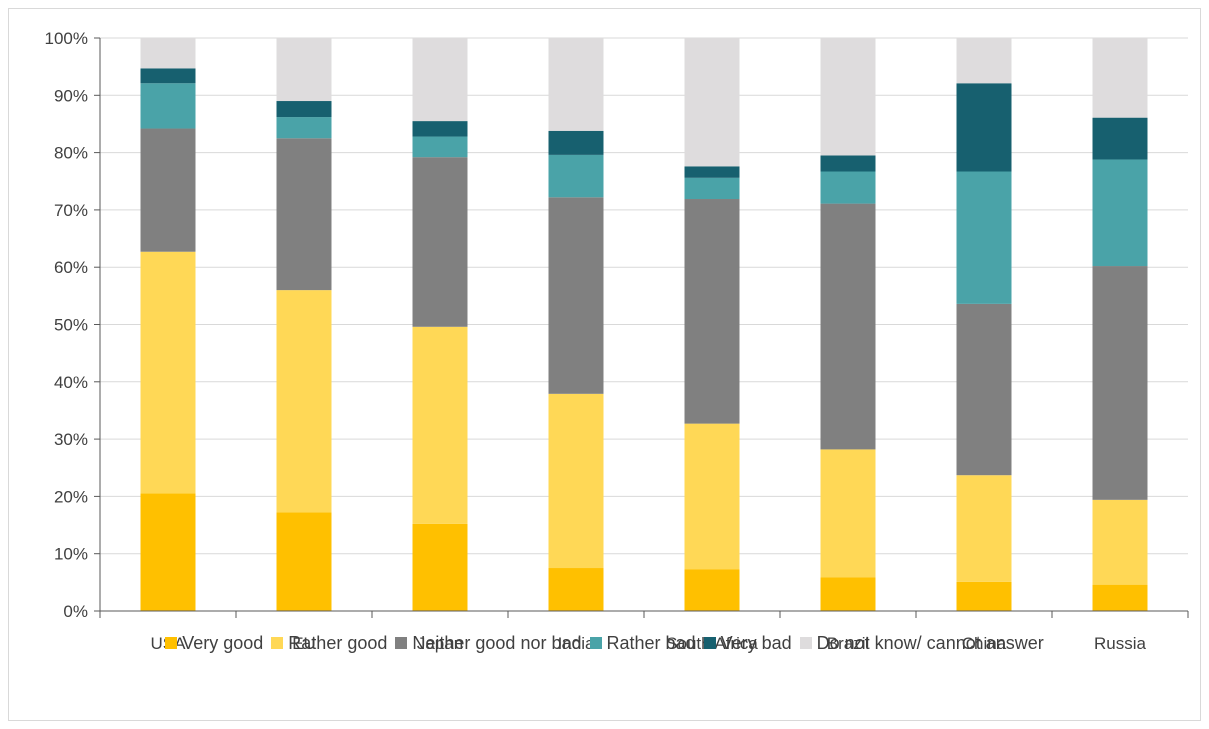  I want to click on x-tick-label: EU, so click(304, 643).